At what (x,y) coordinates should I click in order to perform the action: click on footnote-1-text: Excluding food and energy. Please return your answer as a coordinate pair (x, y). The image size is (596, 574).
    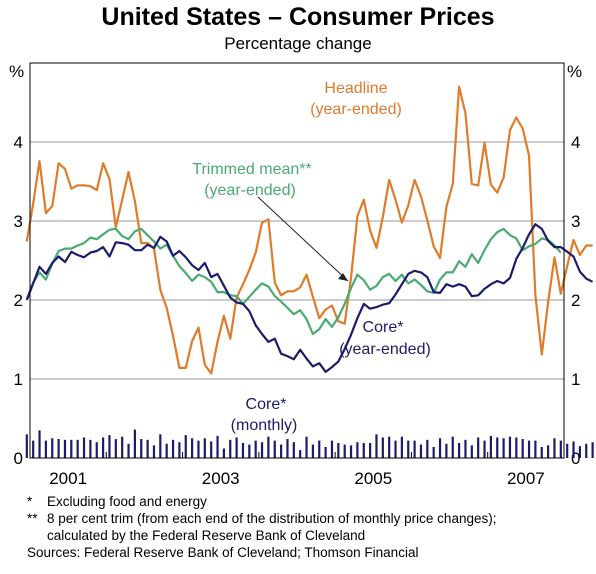
    Looking at the image, I should click on (127, 501).